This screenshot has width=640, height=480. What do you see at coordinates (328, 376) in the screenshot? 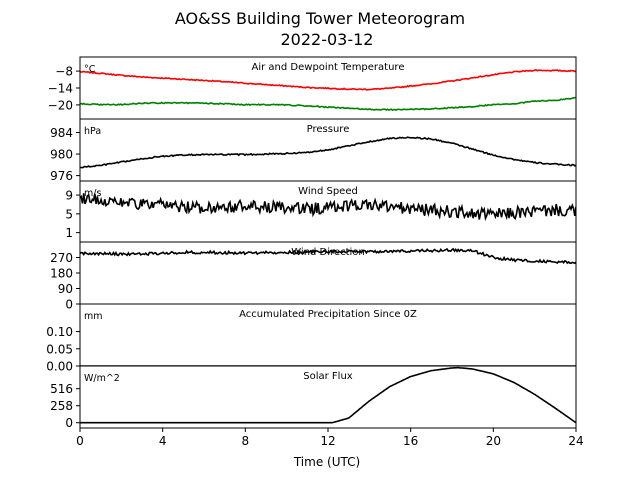
I see `panel-title-solar: Solar Flux` at bounding box center [328, 376].